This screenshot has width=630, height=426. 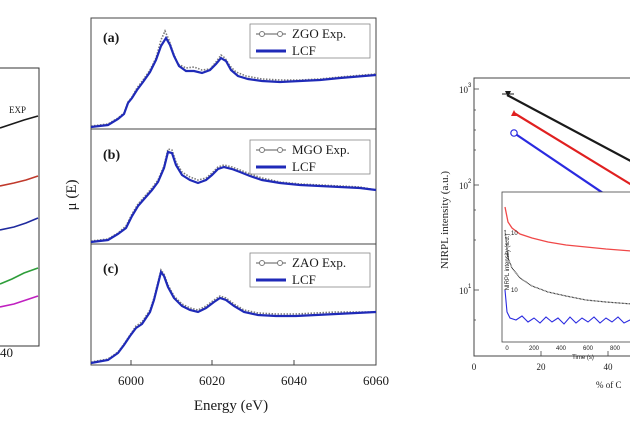 I want to click on inset-x-tick-800: 800, so click(x=615, y=349).